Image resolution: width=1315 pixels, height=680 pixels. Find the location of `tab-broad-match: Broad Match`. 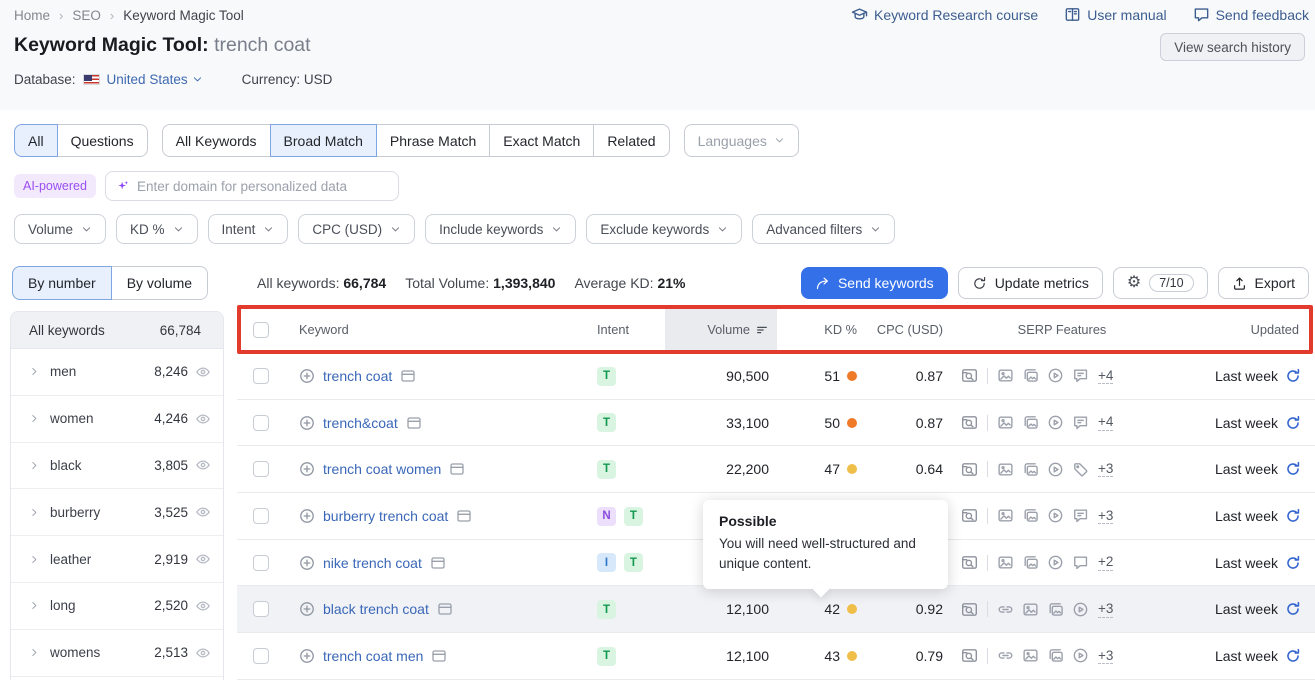

tab-broad-match: Broad Match is located at coordinates (323, 140).